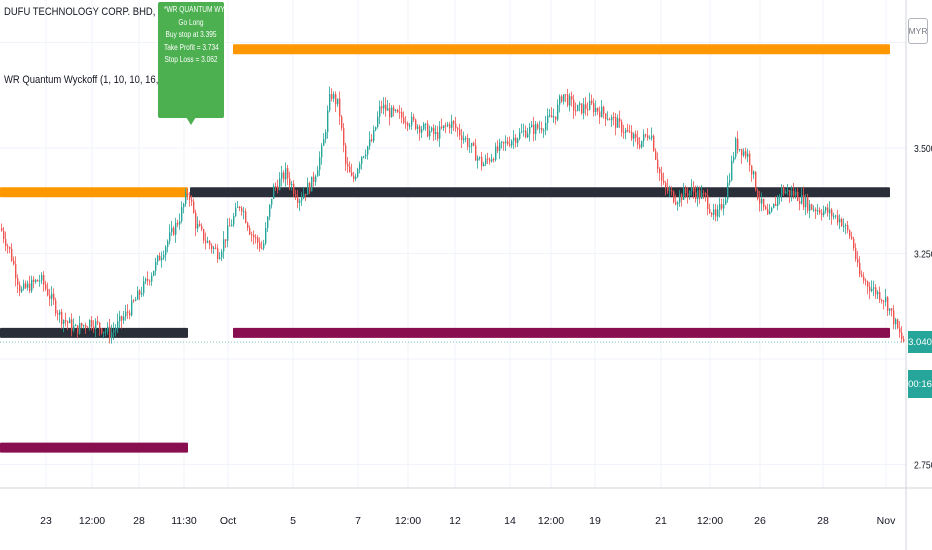 The width and height of the screenshot is (932, 550). What do you see at coordinates (228, 521) in the screenshot?
I see `x-tick-label: Oct` at bounding box center [228, 521].